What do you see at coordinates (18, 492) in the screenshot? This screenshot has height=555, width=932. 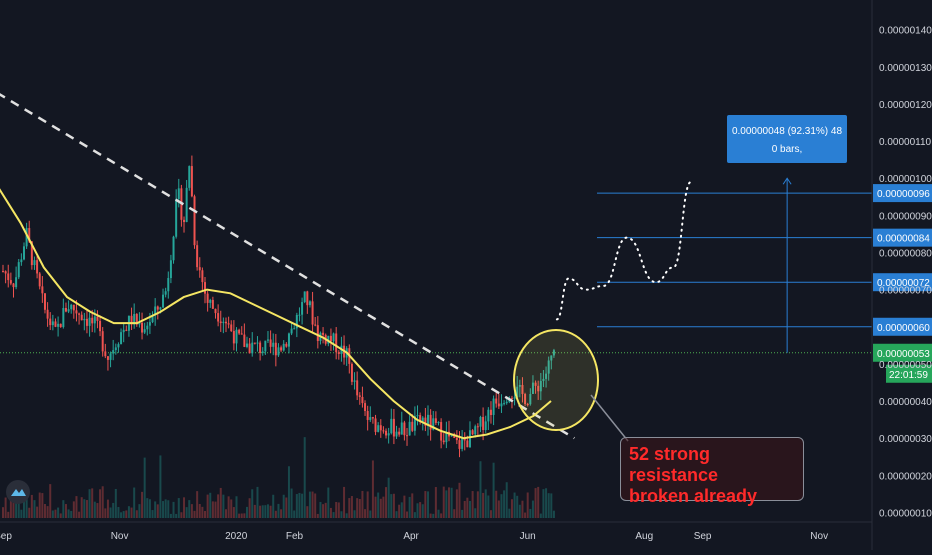 I see `tradingview-logo-icon` at bounding box center [18, 492].